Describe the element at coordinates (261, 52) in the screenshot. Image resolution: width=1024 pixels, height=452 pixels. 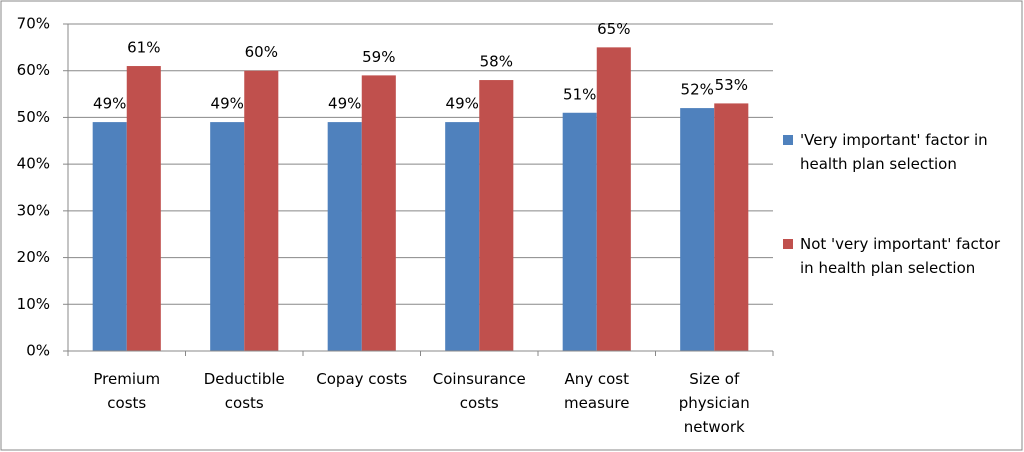
I see `data-label: 60%` at that location.